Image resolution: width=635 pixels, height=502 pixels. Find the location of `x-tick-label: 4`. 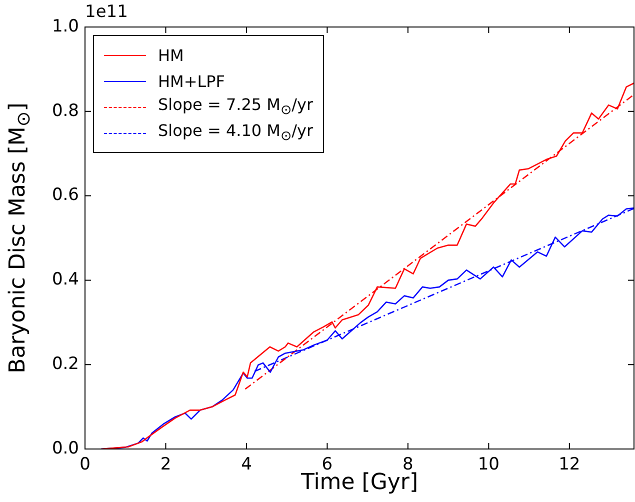

x-tick-label: 4 is located at coordinates (246, 464).